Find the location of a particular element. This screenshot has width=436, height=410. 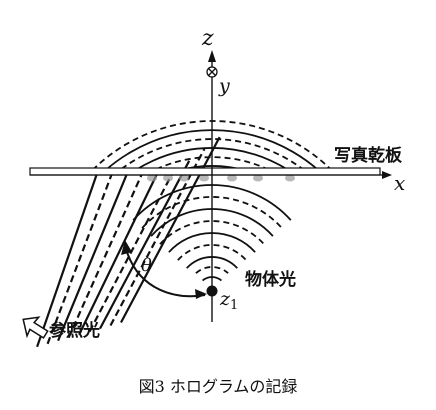

z-axis-arrowhead is located at coordinates (212, 56).